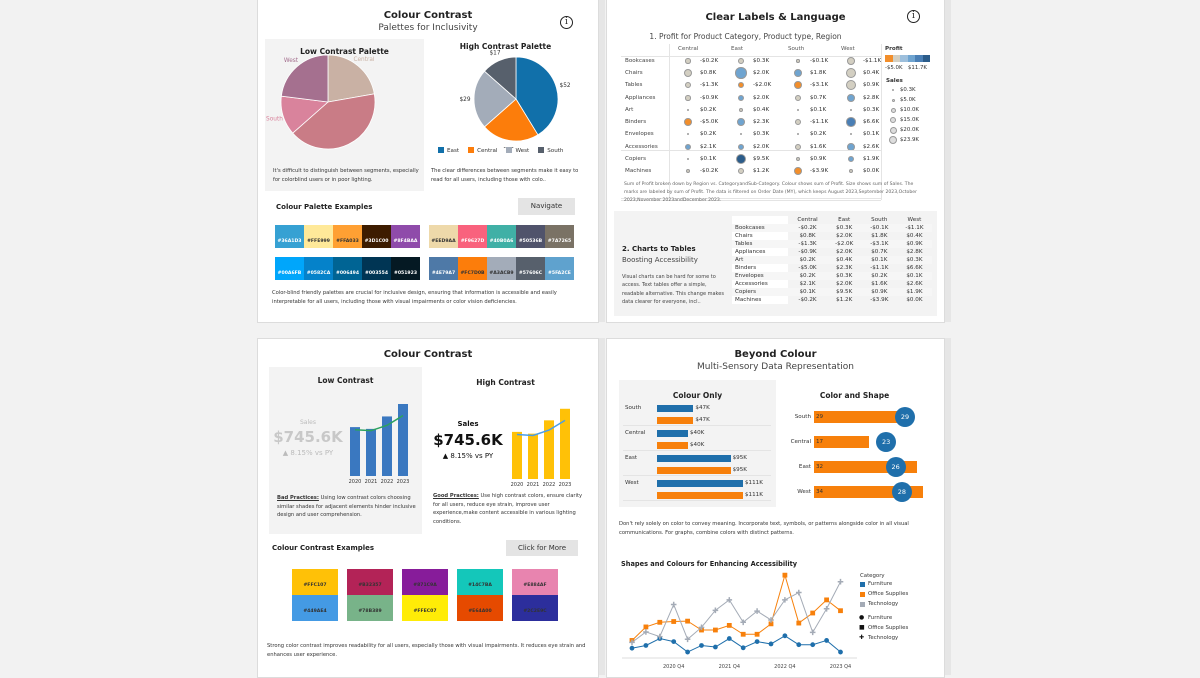  What do you see at coordinates (541, 428) in the screenshot?
I see `trend-line` at bounding box center [541, 428].